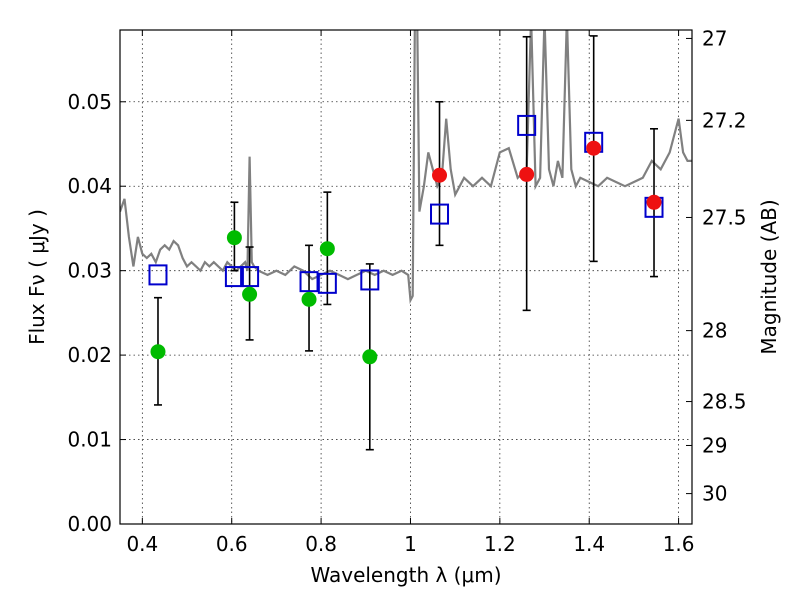  I want to click on right-tick-label: 28, so click(714, 331).